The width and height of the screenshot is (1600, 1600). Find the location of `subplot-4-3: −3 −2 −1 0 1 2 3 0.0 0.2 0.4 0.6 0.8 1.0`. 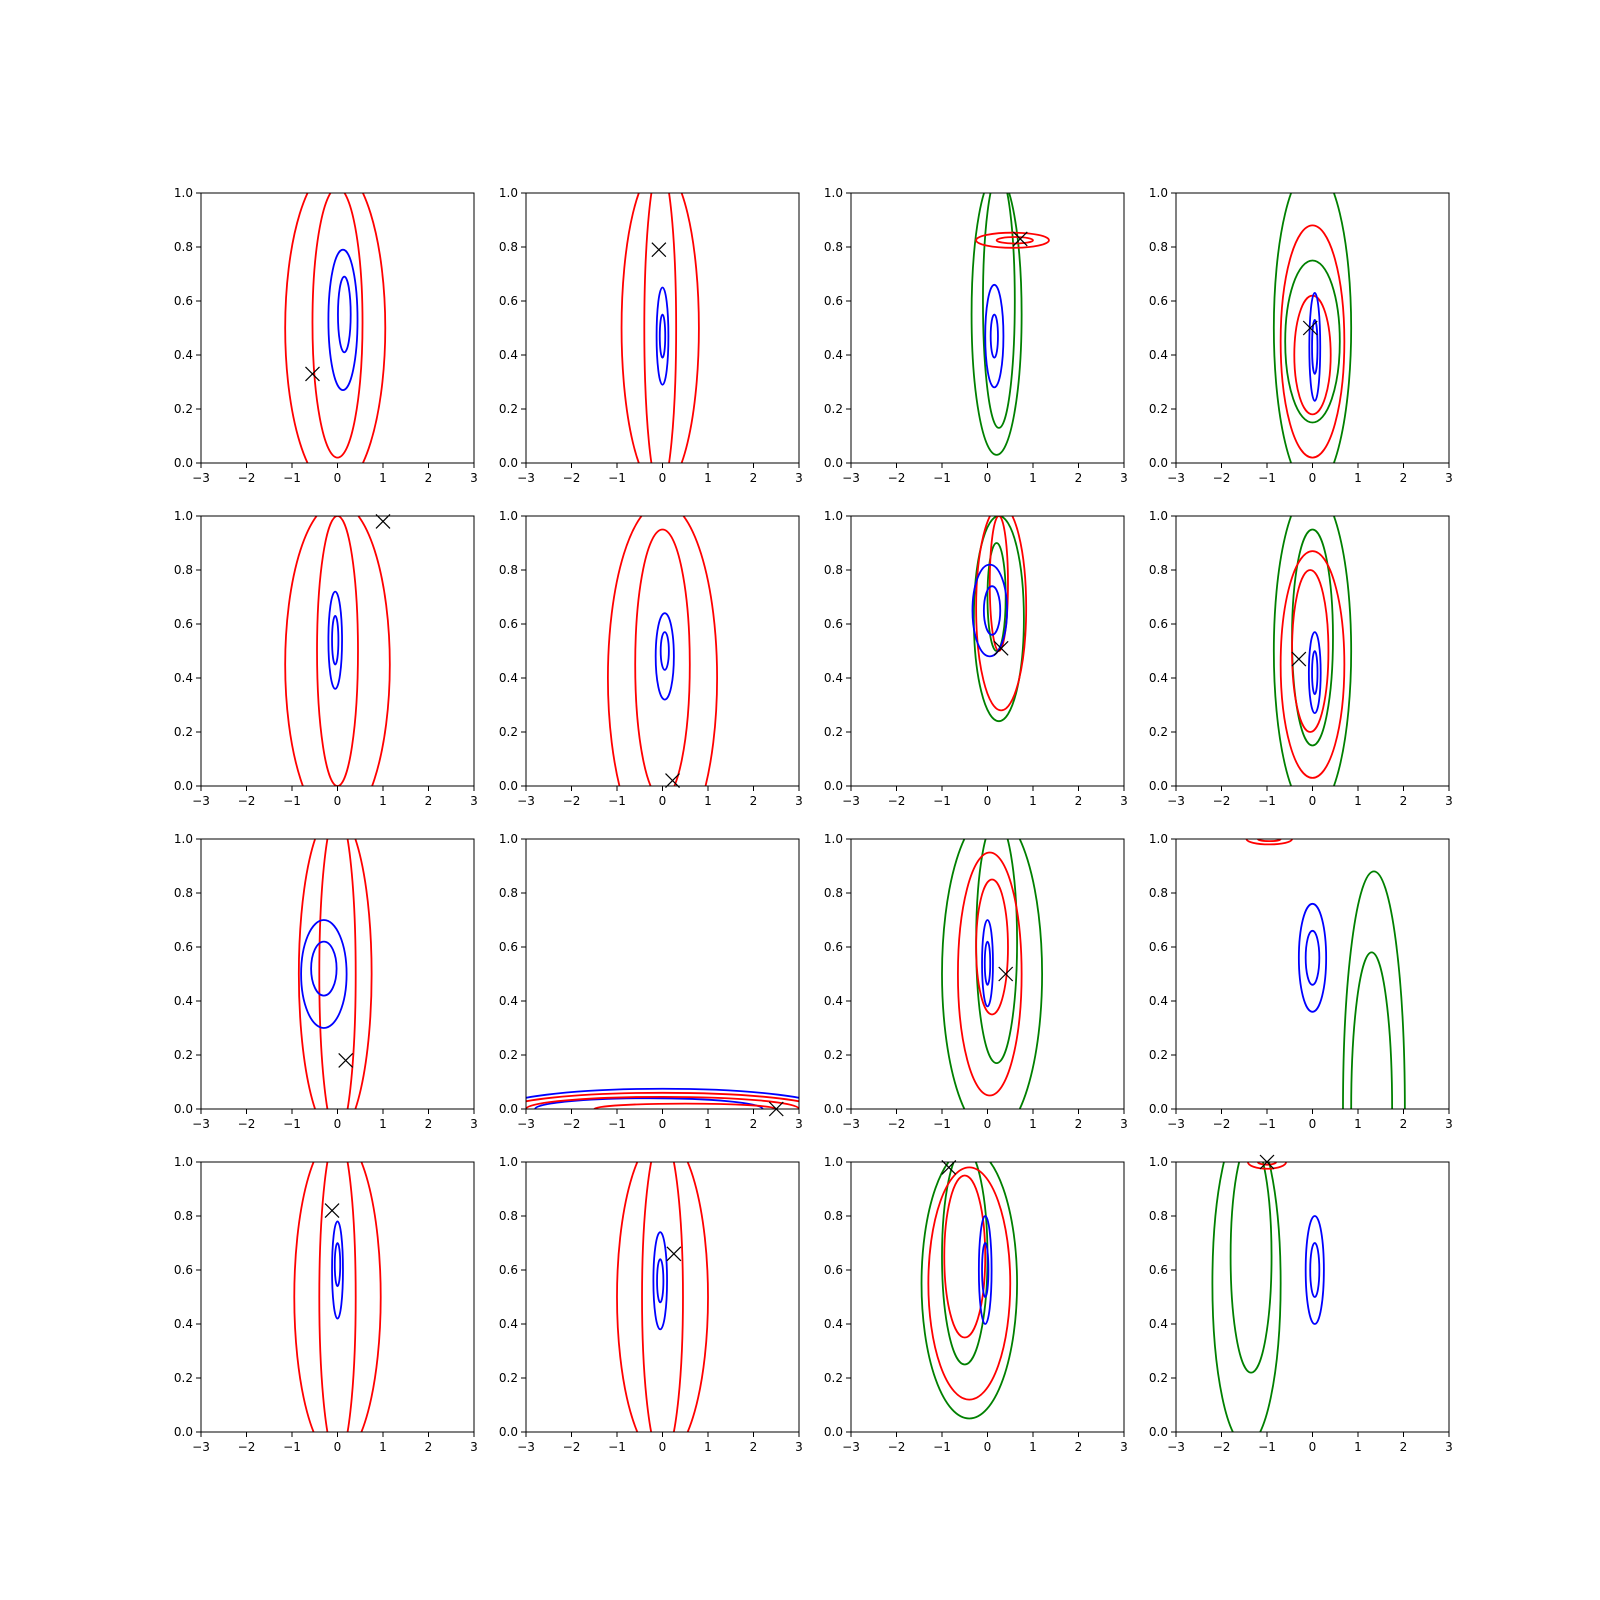

subplot-4-3: −3 −2 −1 0 1 2 3 0.0 0.2 0.4 0.6 0.8 1.0 is located at coordinates (976, 1304).